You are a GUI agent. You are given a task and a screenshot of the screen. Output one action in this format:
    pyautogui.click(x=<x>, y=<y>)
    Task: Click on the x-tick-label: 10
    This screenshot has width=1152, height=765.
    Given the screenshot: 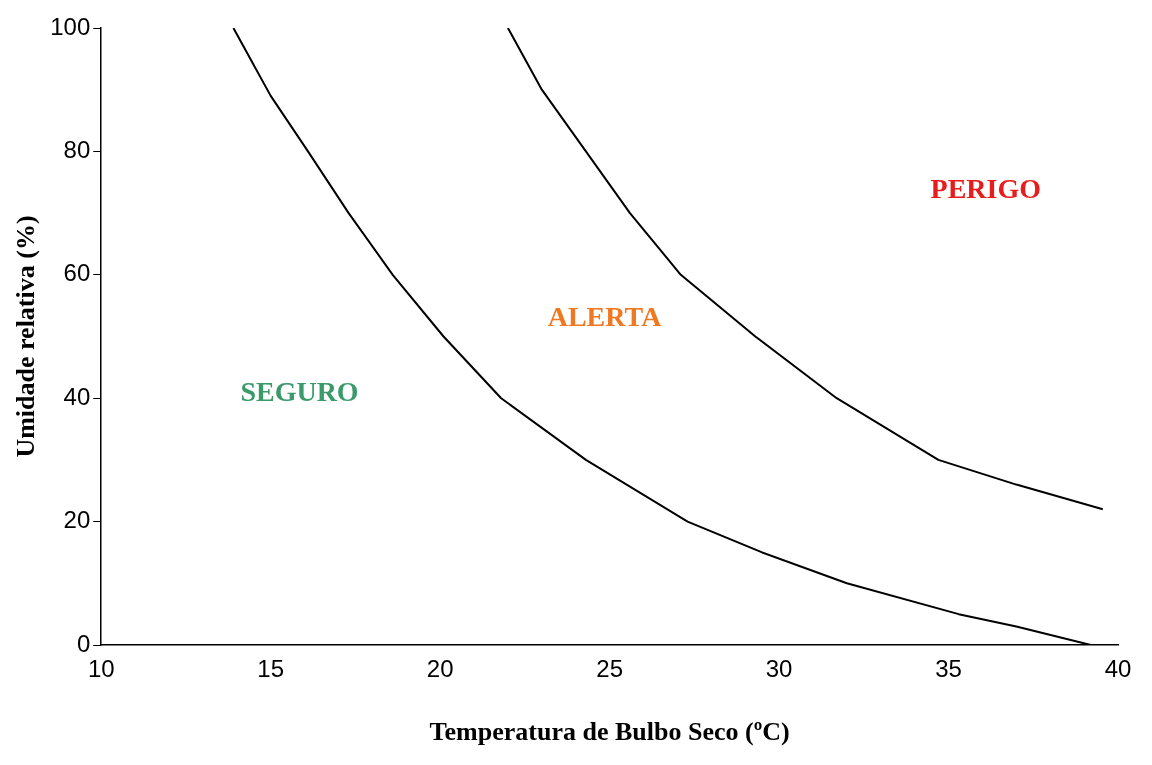 What is the action you would take?
    pyautogui.click(x=101, y=669)
    